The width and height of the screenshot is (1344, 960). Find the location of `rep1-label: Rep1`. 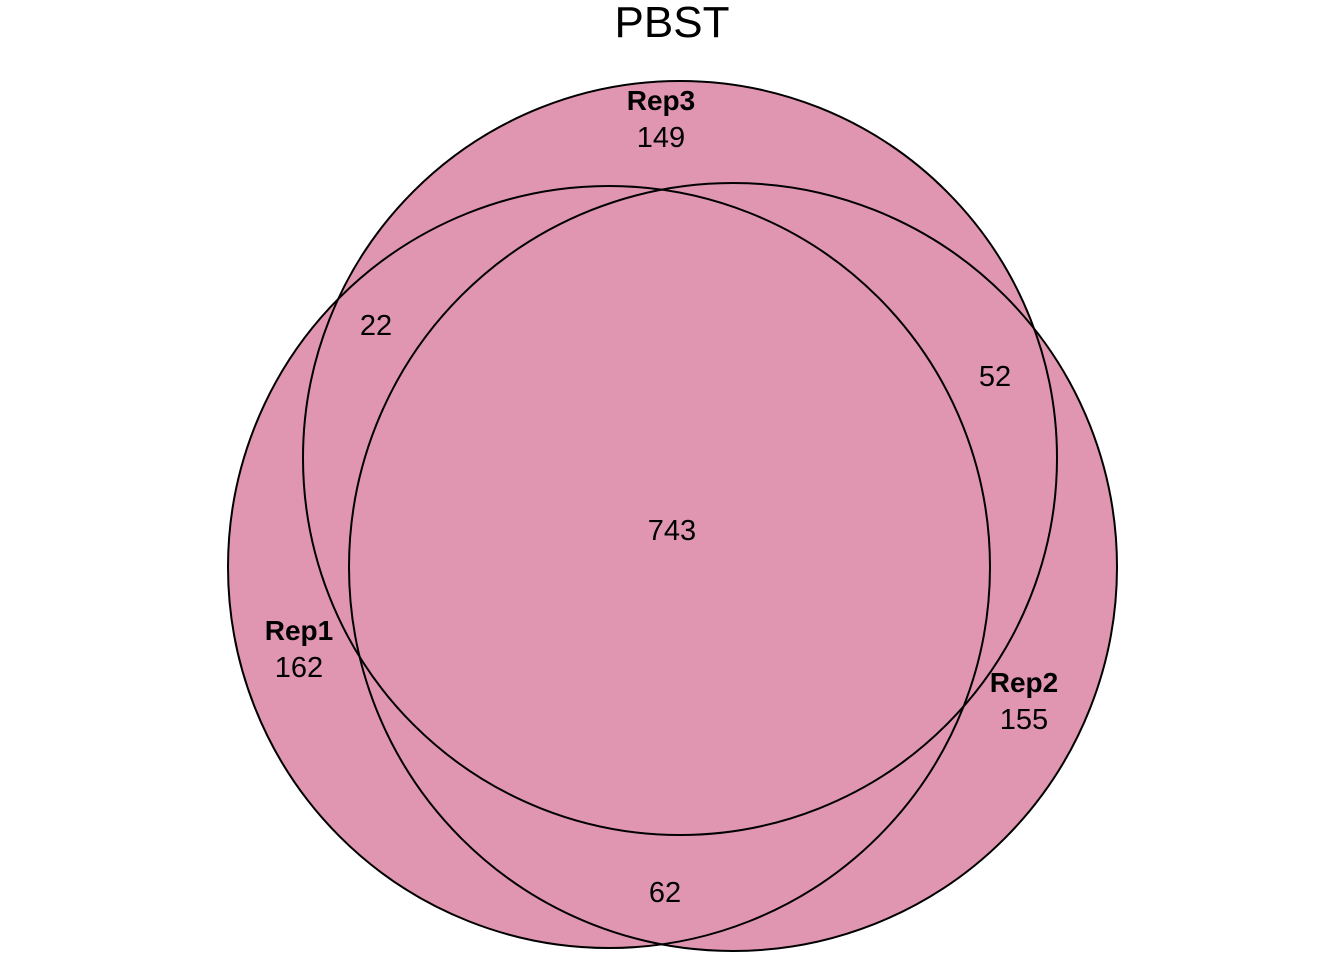

rep1-label: Rep1 is located at coordinates (299, 630).